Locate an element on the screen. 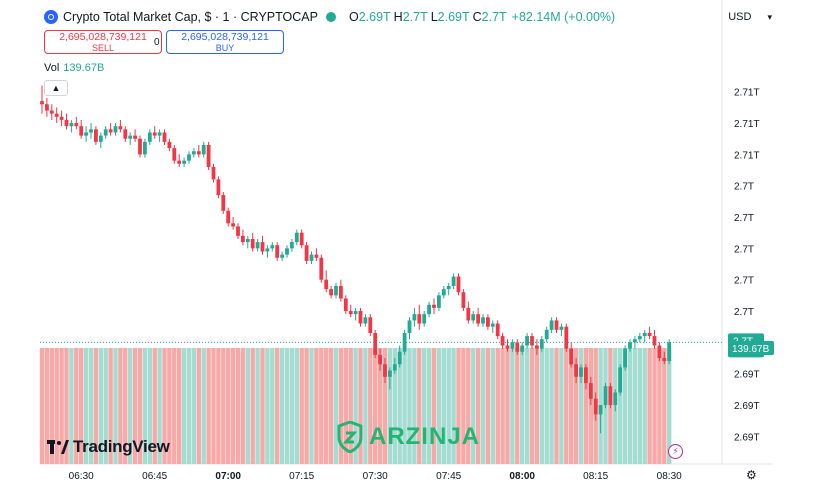 The height and width of the screenshot is (487, 816). tradingview-logo: TradingView is located at coordinates (108, 447).